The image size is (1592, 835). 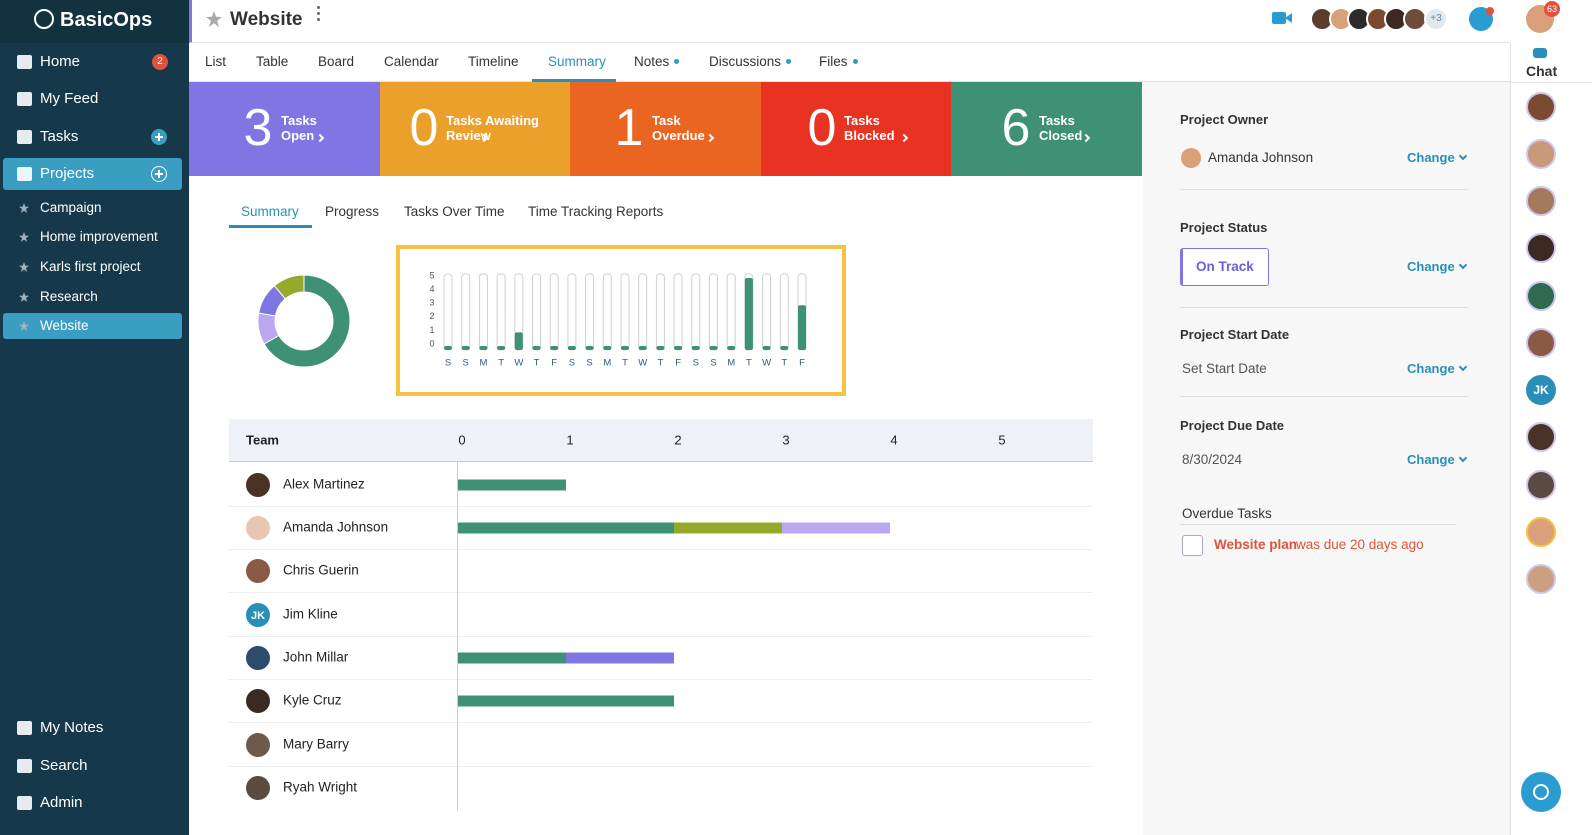 I want to click on nav-item: My Feed, so click(x=69, y=98).